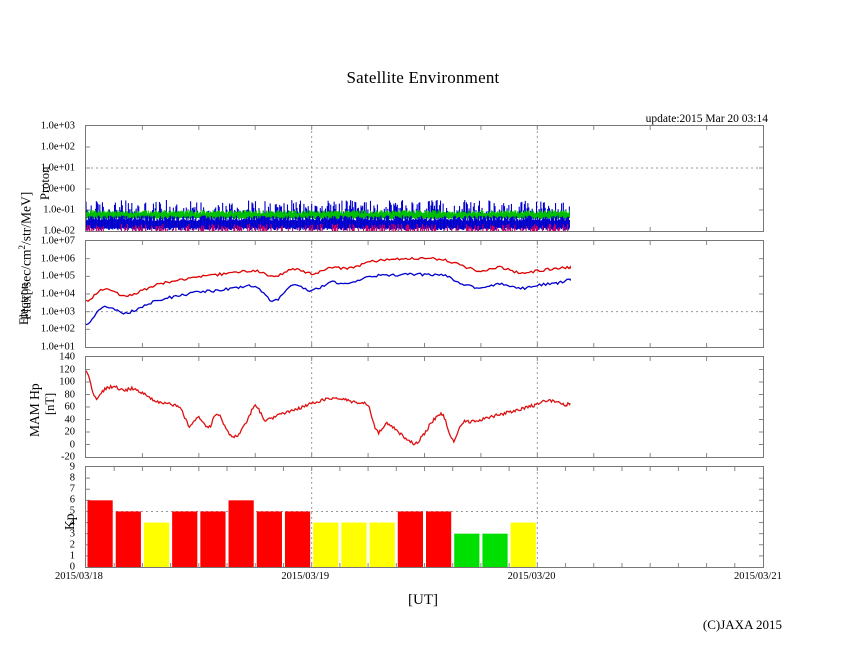 This screenshot has width=846, height=655. What do you see at coordinates (423, 600) in the screenshot?
I see `x-axis-label: [UT]` at bounding box center [423, 600].